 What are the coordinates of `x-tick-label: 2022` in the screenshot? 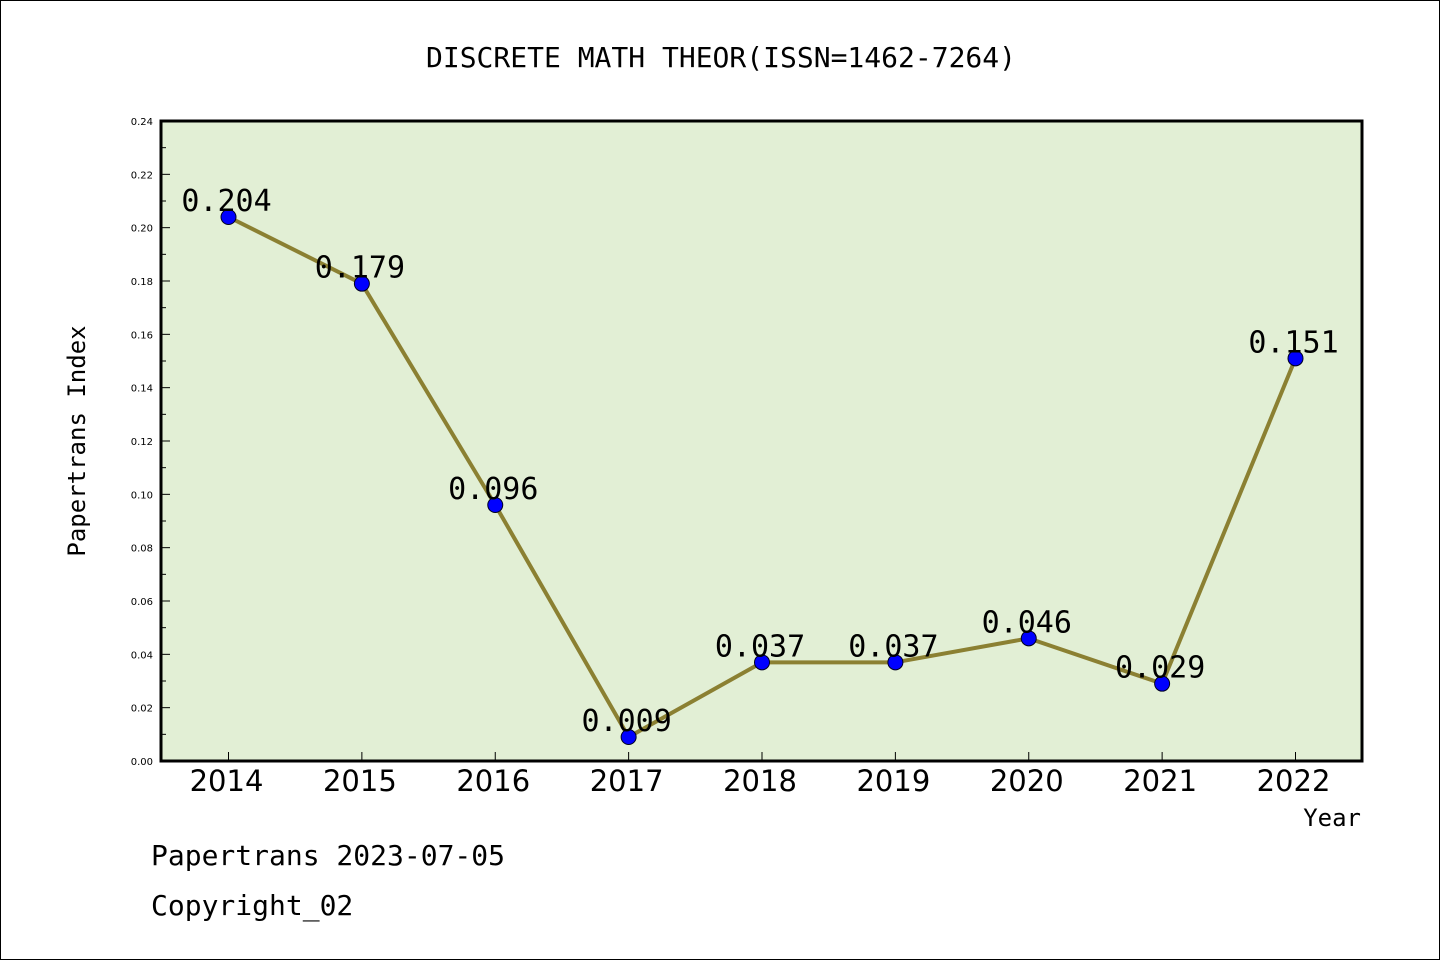 It's located at (1294, 781).